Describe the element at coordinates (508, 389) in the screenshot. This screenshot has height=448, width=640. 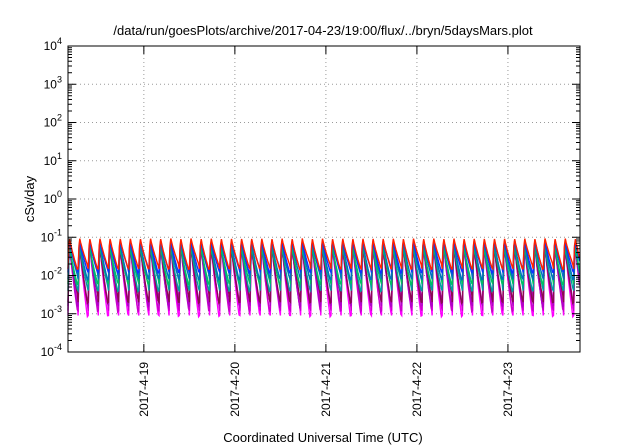
I see `x-tick-label: 2017-4-23` at that location.